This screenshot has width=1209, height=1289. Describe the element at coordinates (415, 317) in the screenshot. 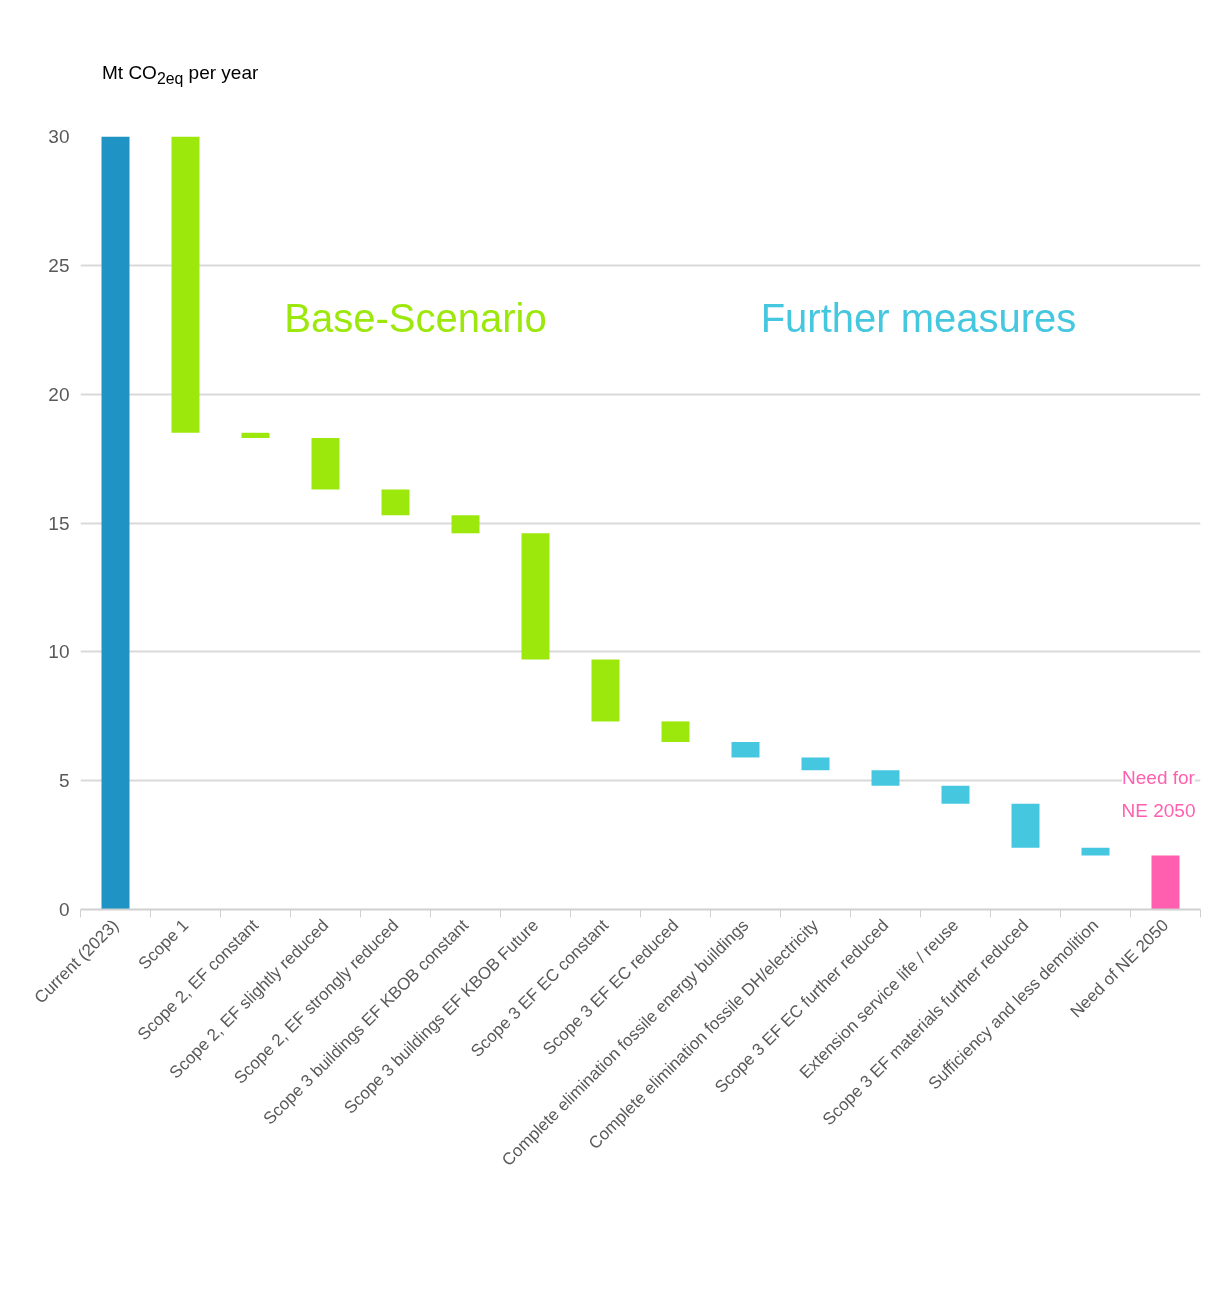

I see `annotation: Base-Scenario` at that location.